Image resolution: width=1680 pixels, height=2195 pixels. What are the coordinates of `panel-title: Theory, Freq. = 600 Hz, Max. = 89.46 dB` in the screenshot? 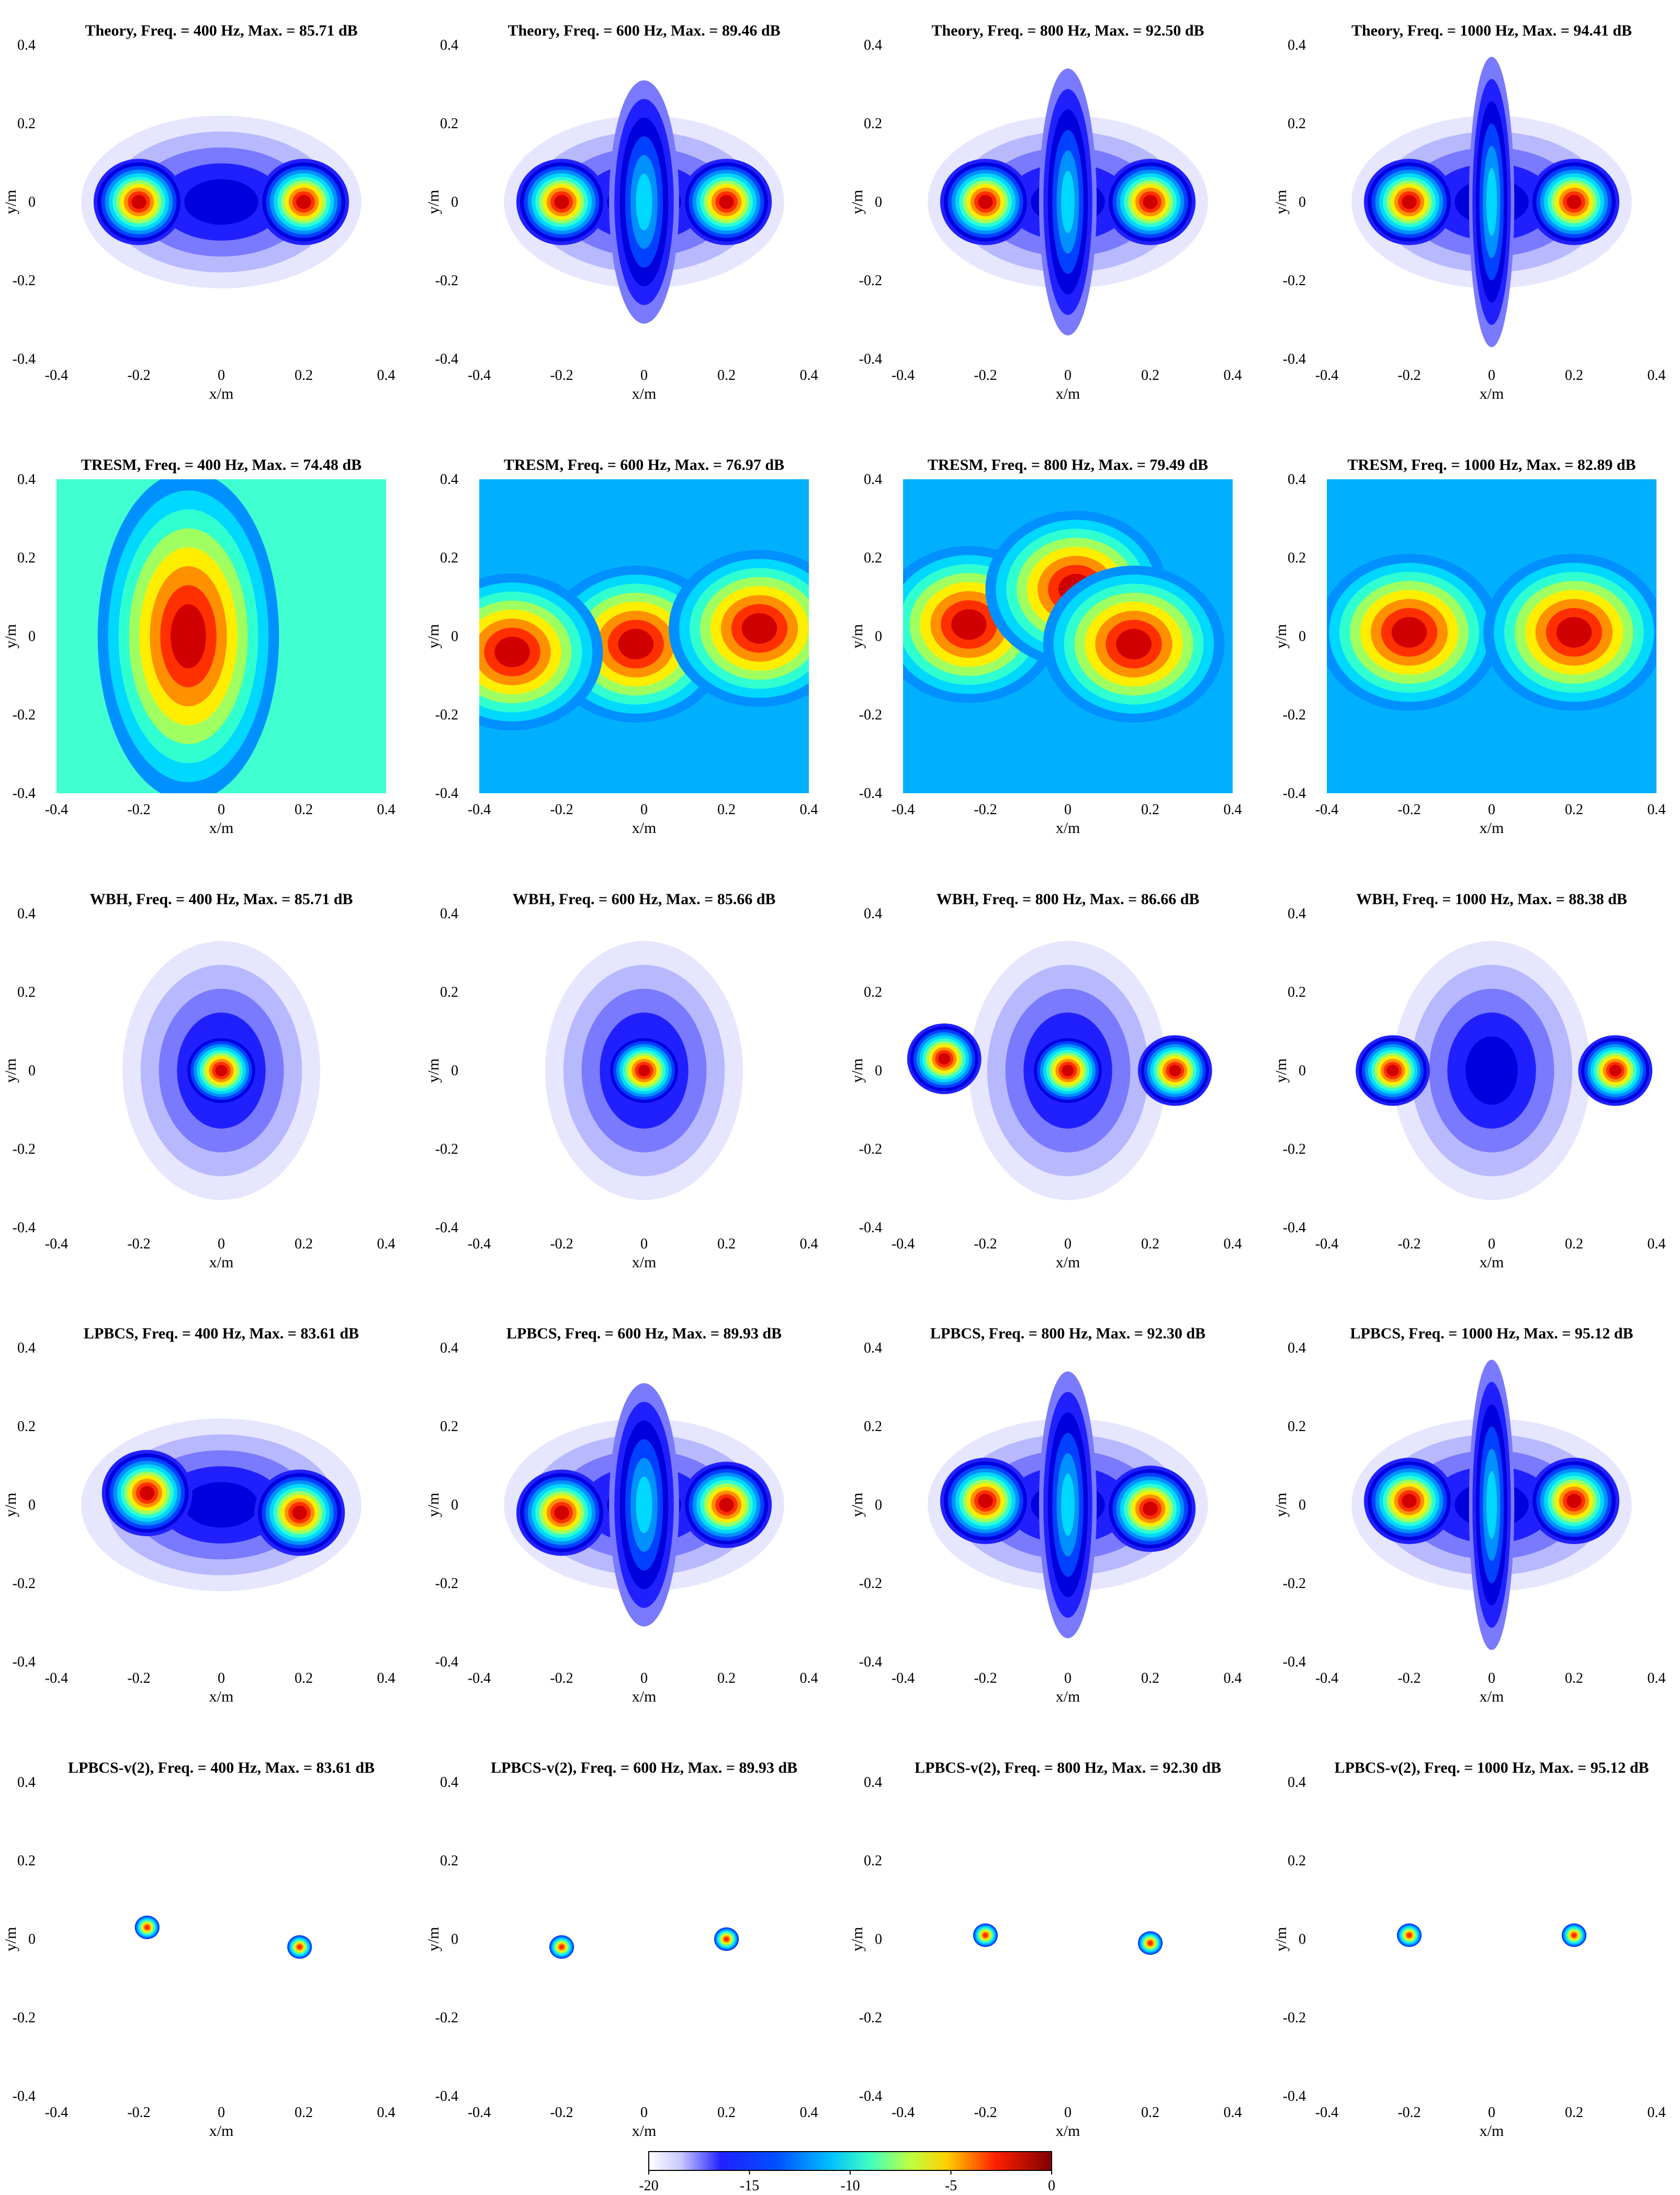 It's located at (644, 30).